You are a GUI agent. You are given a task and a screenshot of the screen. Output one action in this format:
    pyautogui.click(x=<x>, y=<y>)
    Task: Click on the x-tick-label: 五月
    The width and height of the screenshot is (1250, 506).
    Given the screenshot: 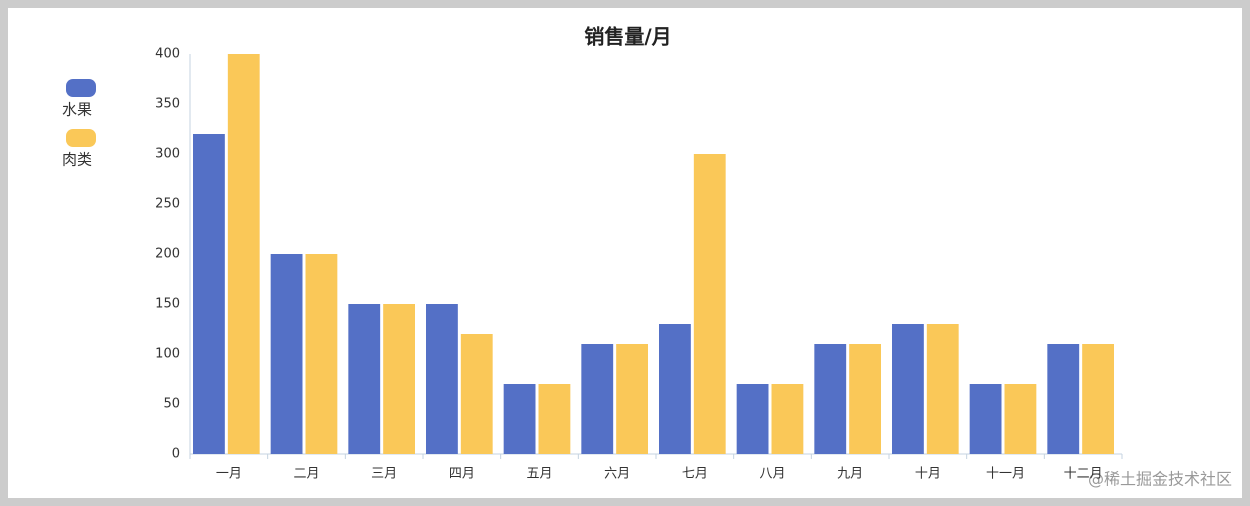 What is the action you would take?
    pyautogui.click(x=539, y=474)
    